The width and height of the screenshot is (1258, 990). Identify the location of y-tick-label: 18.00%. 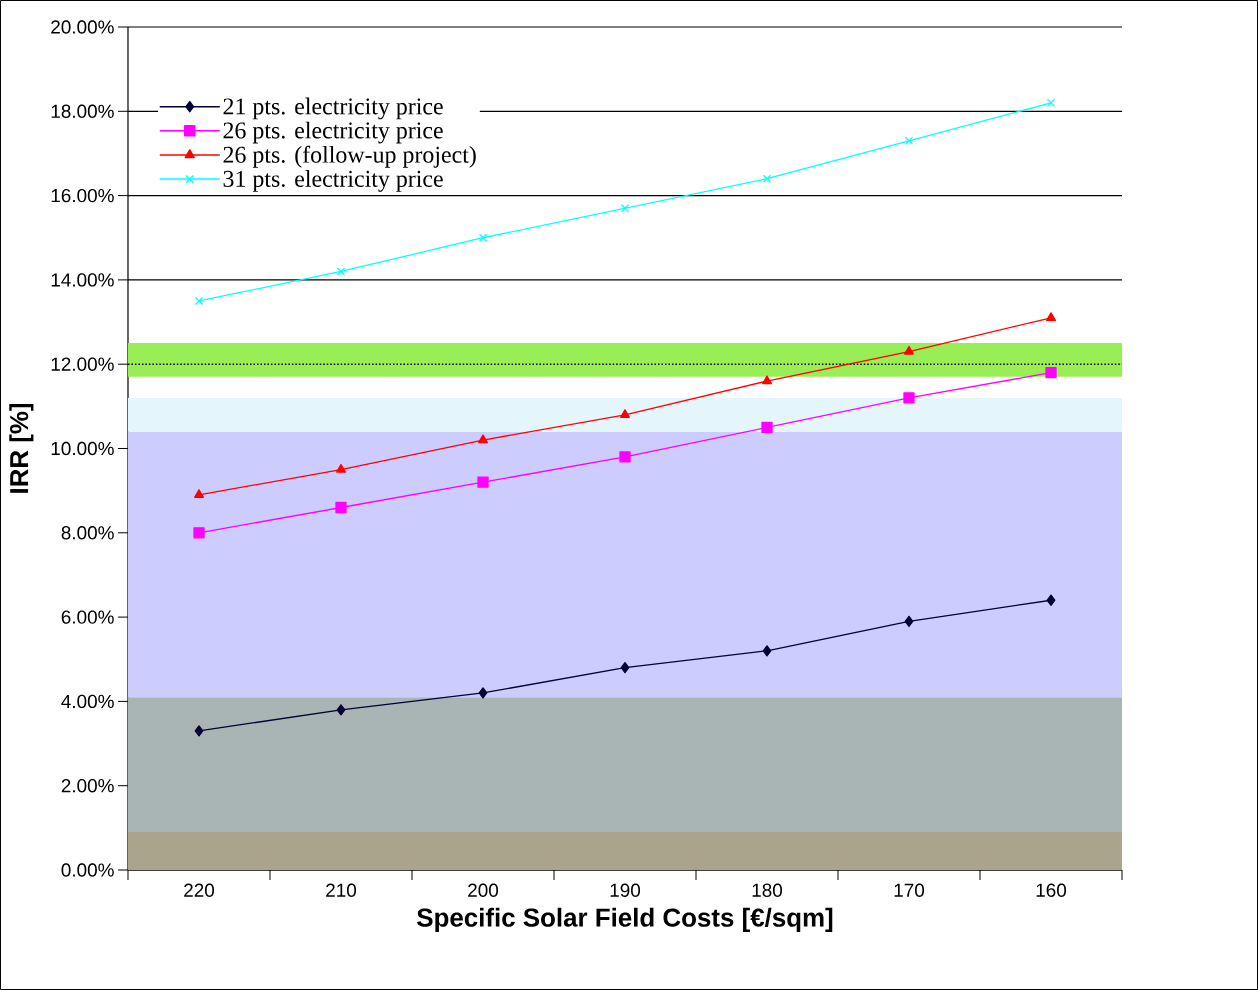
(82, 111).